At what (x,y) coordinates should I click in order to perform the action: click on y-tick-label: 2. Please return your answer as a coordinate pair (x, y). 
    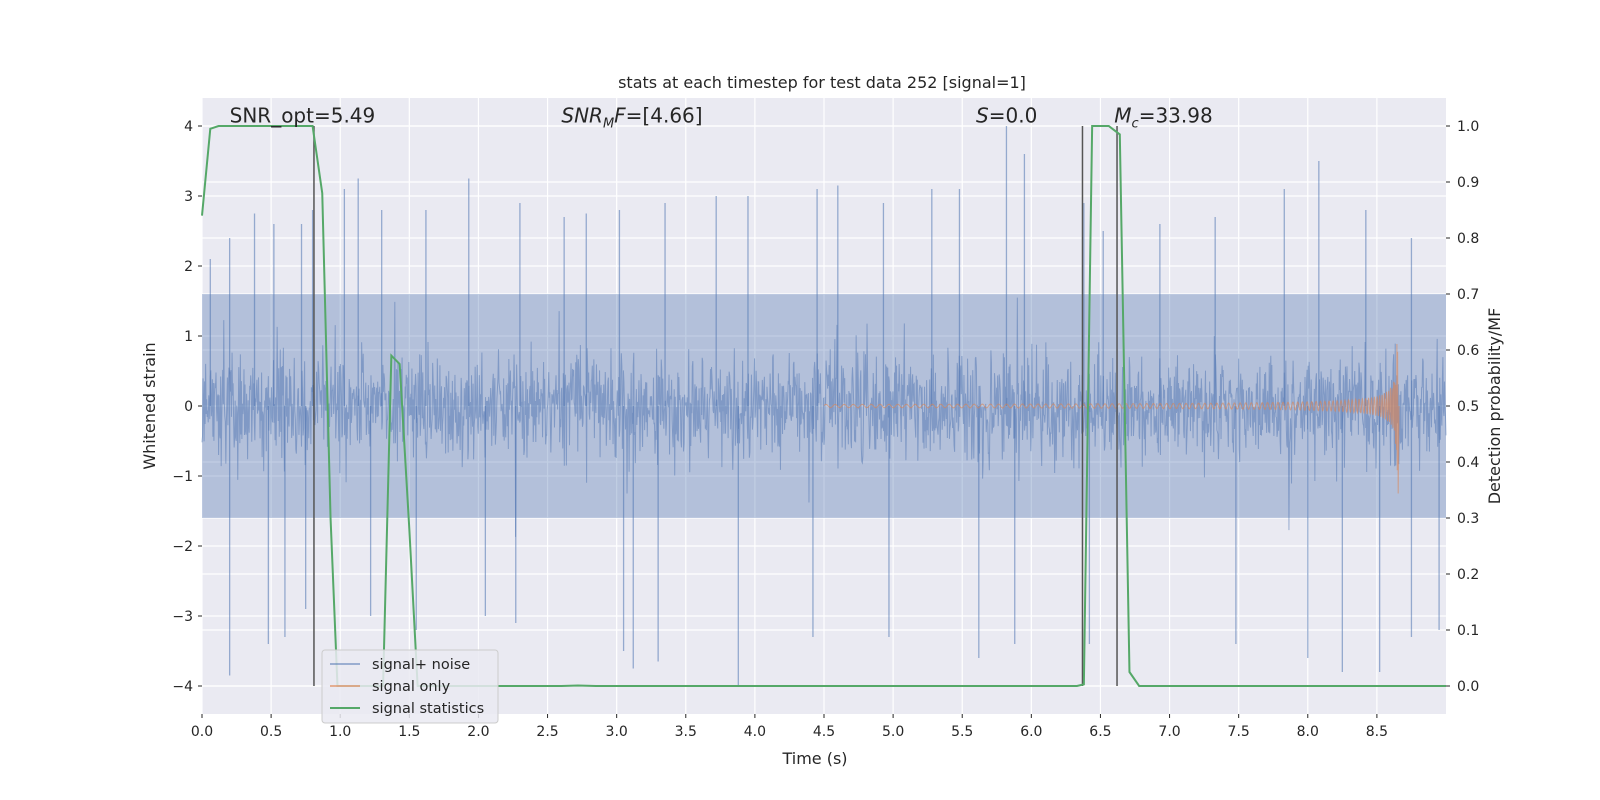
    Looking at the image, I should click on (188, 267).